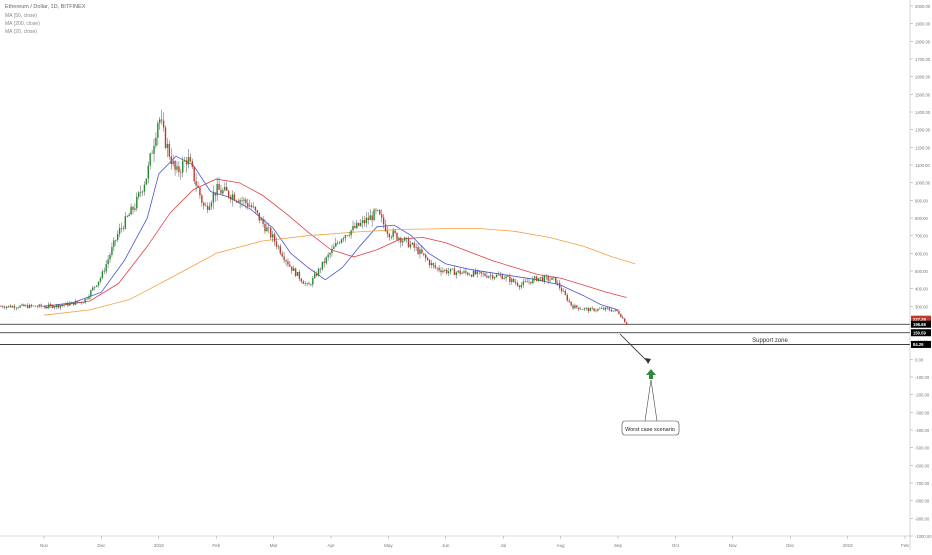  What do you see at coordinates (446, 545) in the screenshot?
I see `x-tick-label: Jun` at bounding box center [446, 545].